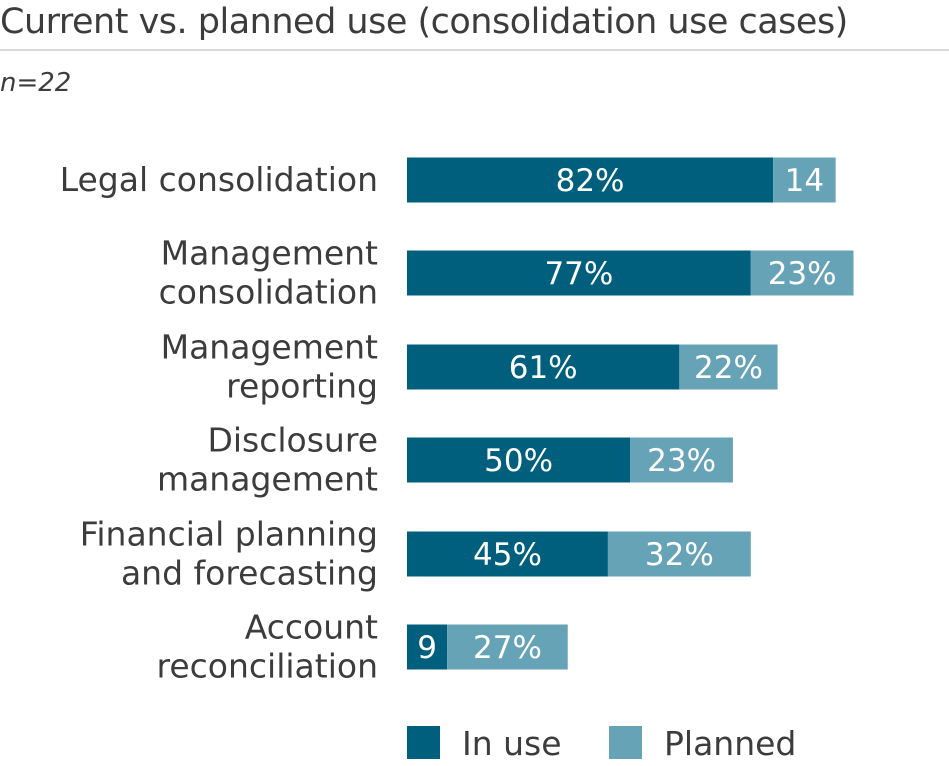 The image size is (949, 766). I want to click on category-label: Account, so click(311, 627).